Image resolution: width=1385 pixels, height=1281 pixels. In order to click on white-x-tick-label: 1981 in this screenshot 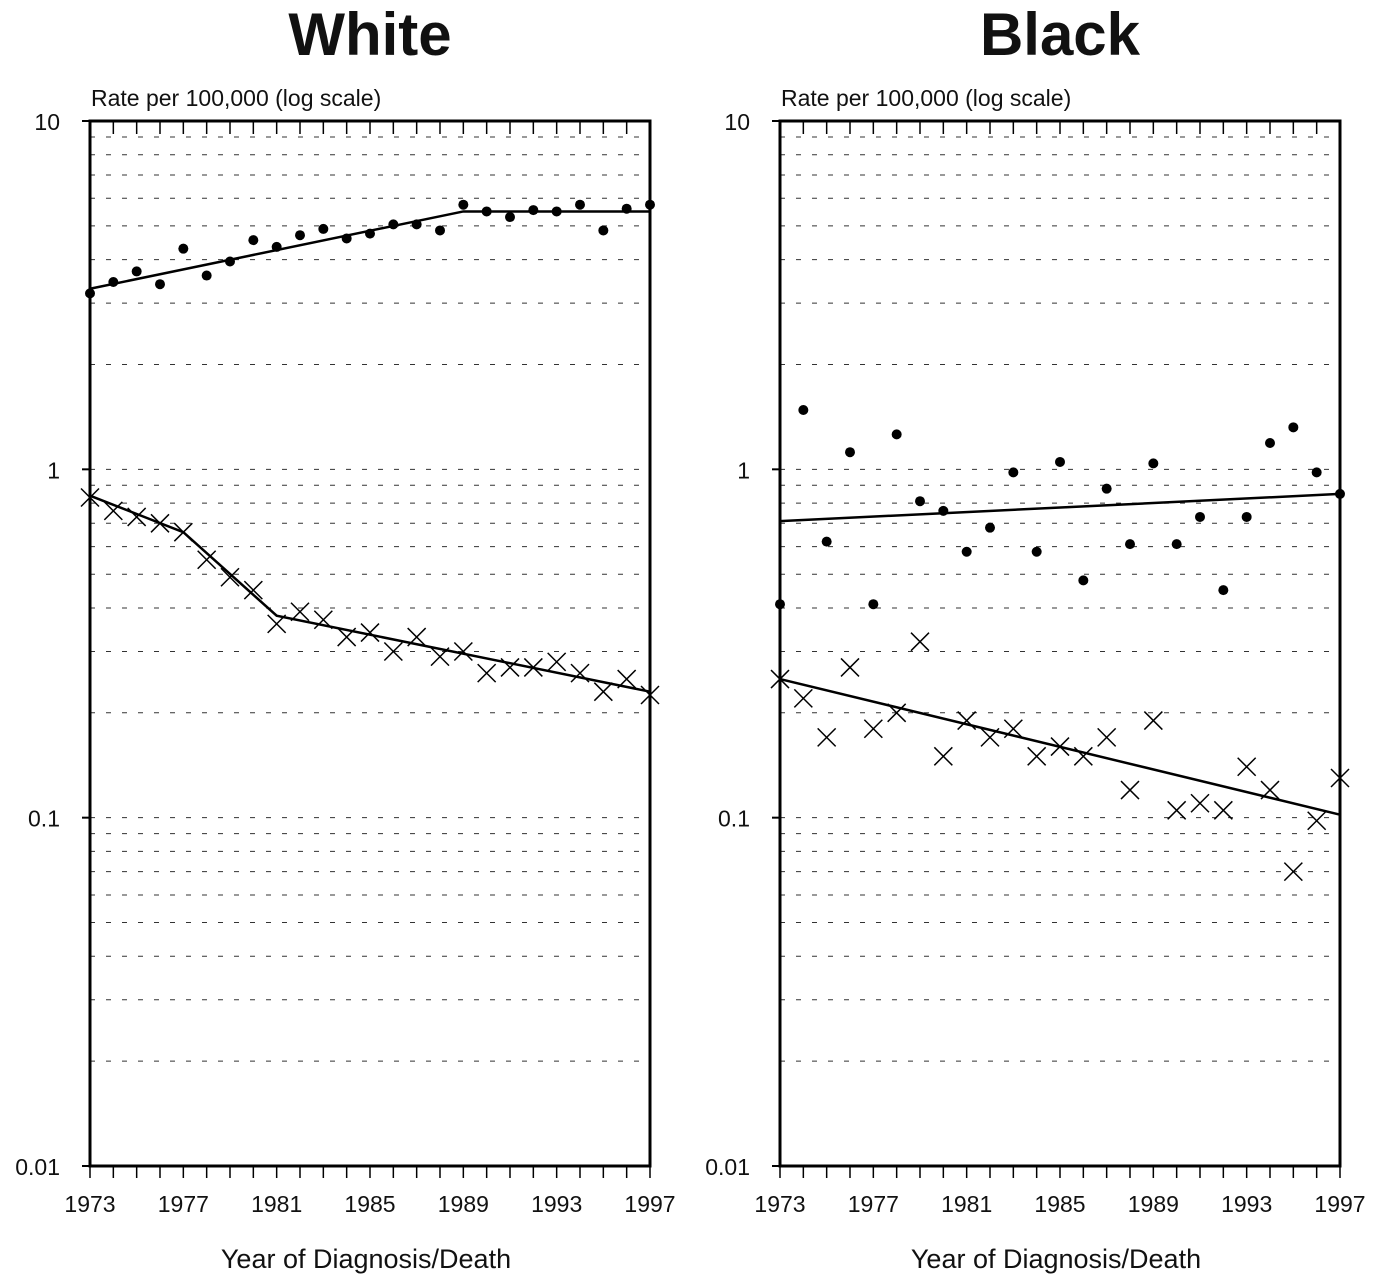, I will do `click(276, 1204)`.